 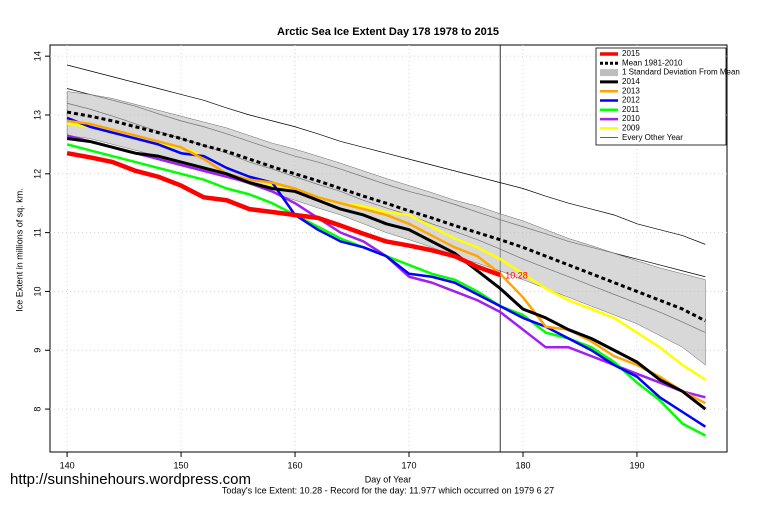 What do you see at coordinates (631, 81) in the screenshot?
I see `legend-label: 2014` at bounding box center [631, 81].